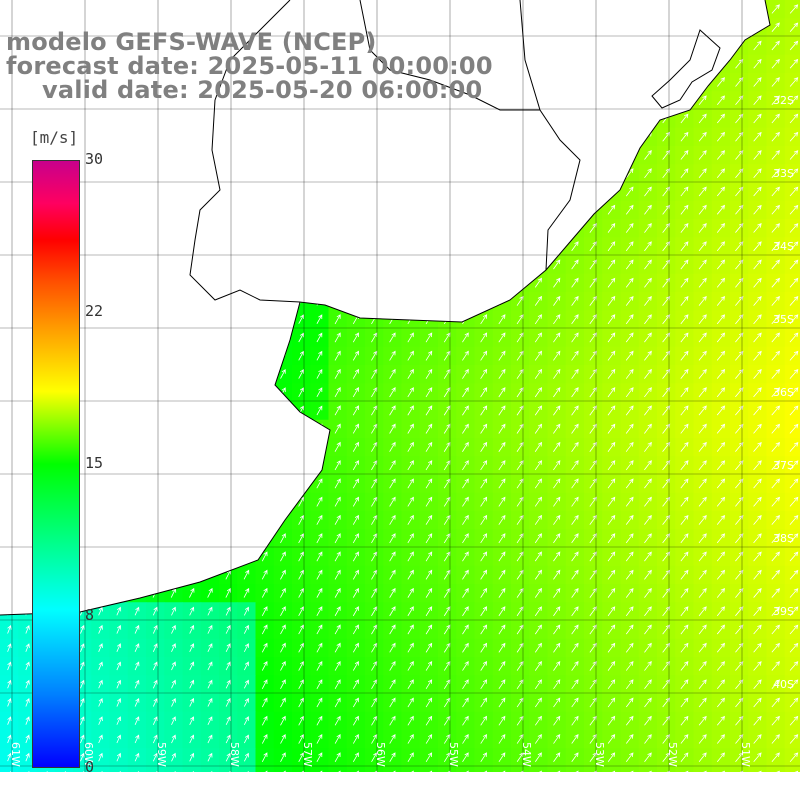 The height and width of the screenshot is (800, 800). Describe the element at coordinates (783, 465) in the screenshot. I see `lat-label: 37S` at that location.